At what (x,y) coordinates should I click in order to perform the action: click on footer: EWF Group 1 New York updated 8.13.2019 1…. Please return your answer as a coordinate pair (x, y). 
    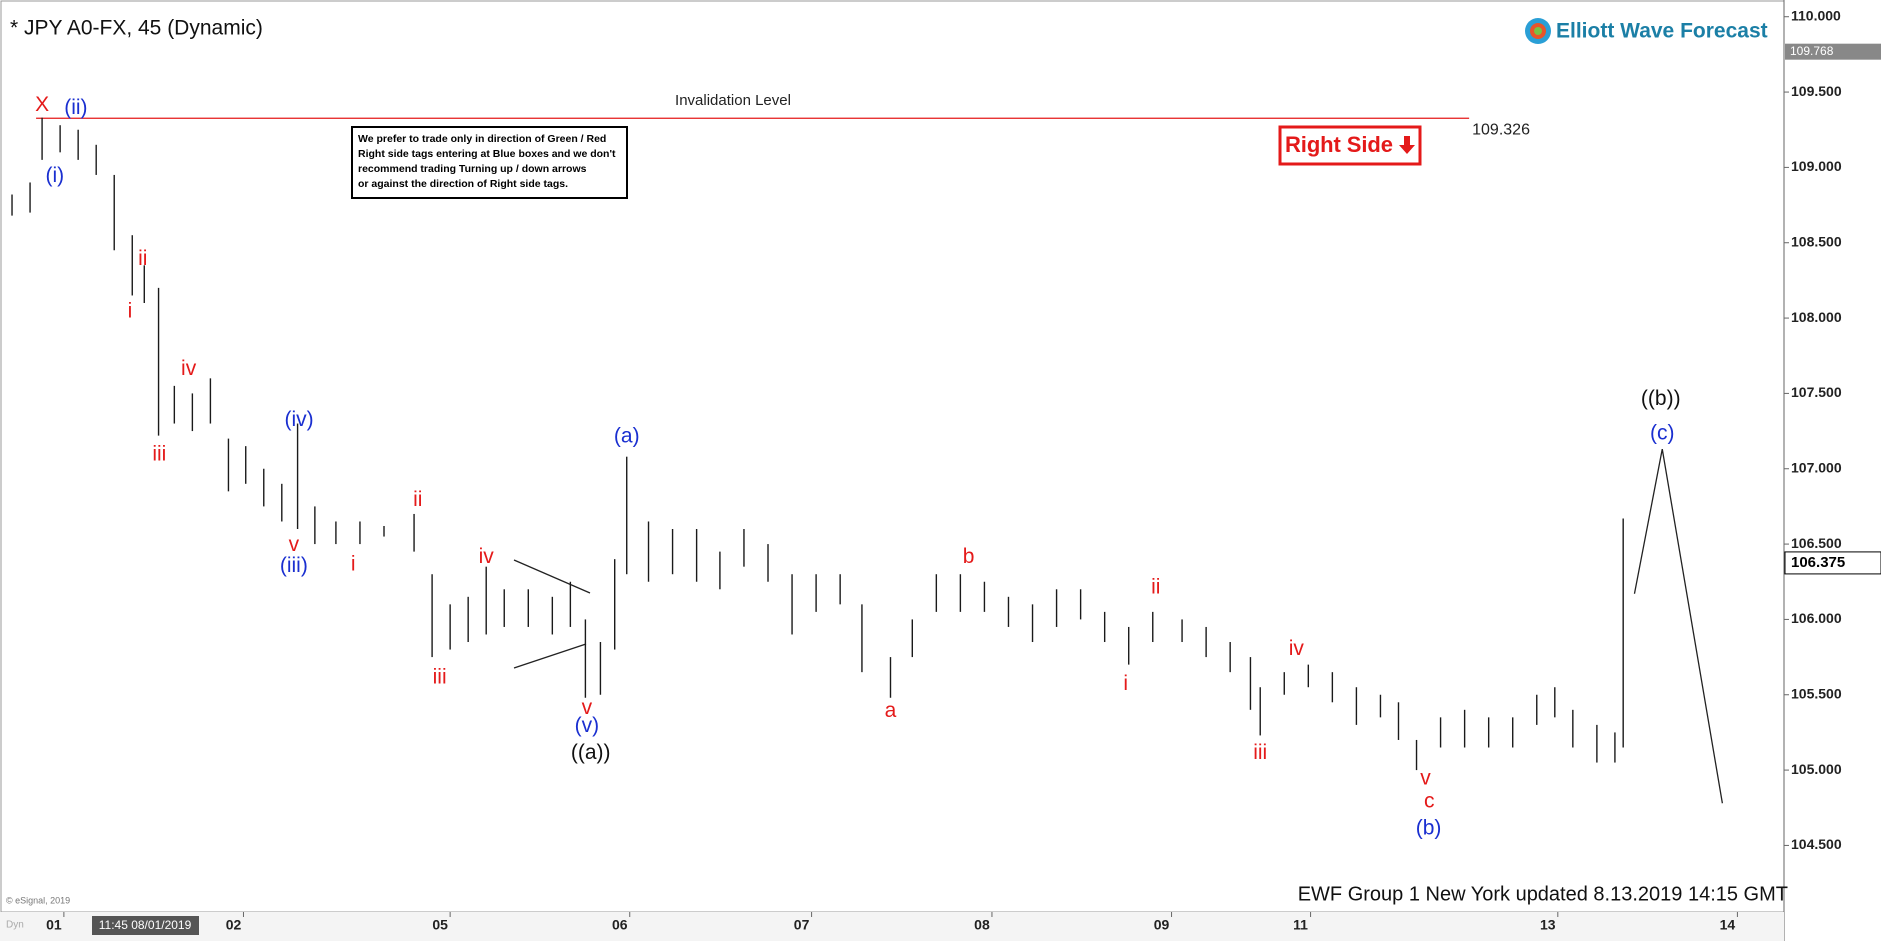
    Looking at the image, I should click on (1543, 894).